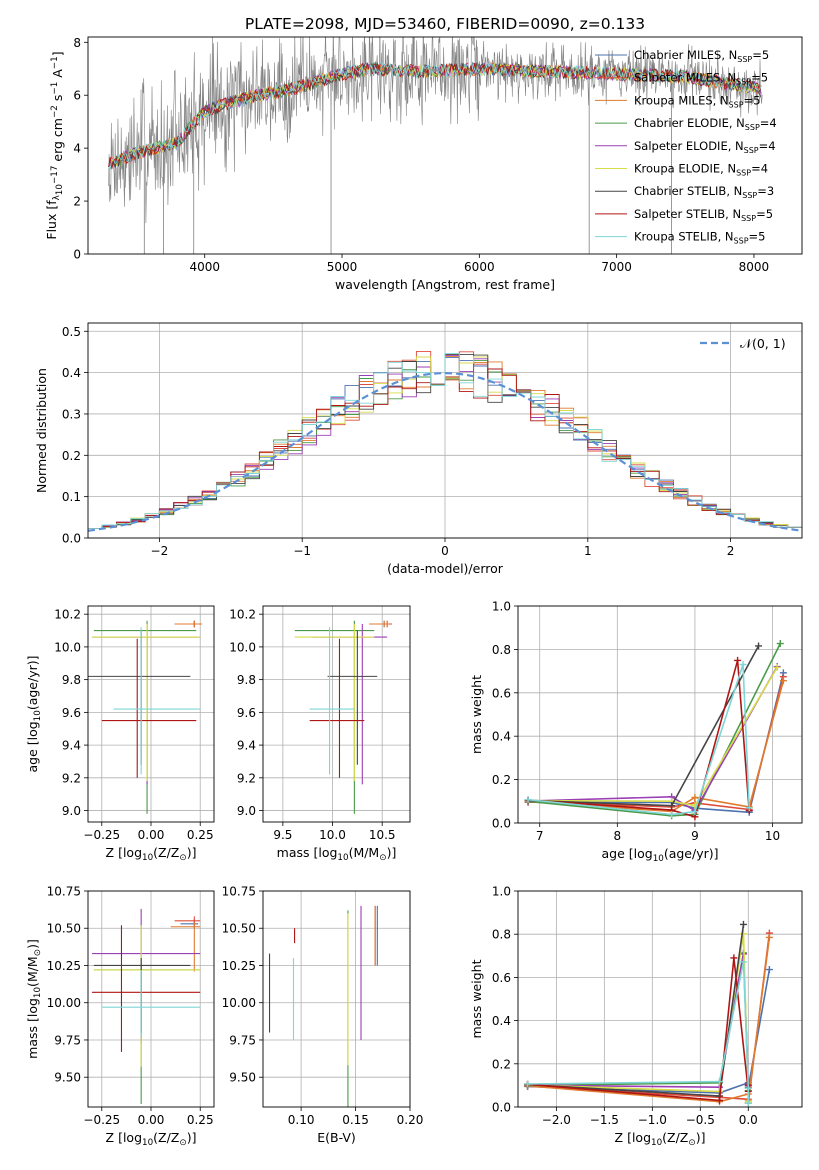  What do you see at coordinates (336, 1137) in the screenshot?
I see `x-axis-label: E(B-V)` at bounding box center [336, 1137].